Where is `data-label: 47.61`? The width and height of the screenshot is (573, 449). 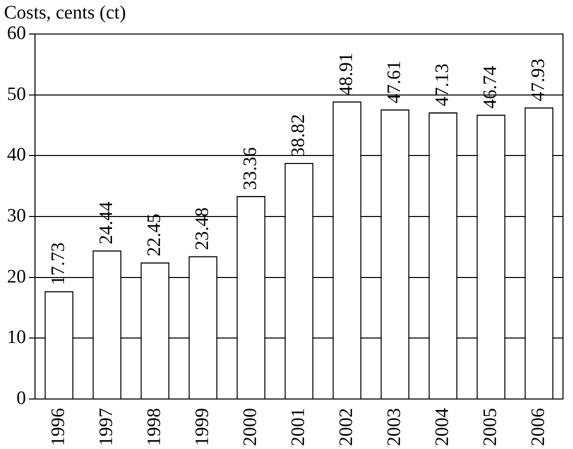
data-label: 47.61 is located at coordinates (394, 82).